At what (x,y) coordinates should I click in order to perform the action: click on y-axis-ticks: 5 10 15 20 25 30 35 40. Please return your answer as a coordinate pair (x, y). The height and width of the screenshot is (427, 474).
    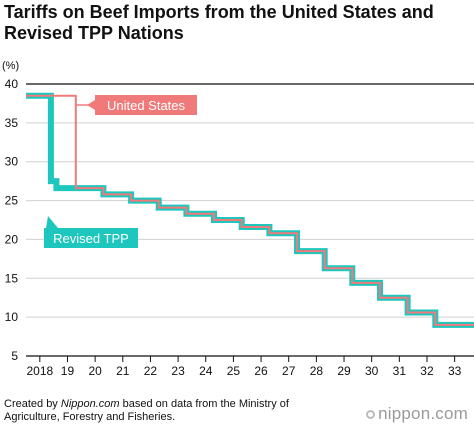
    Looking at the image, I should click on (12, 220).